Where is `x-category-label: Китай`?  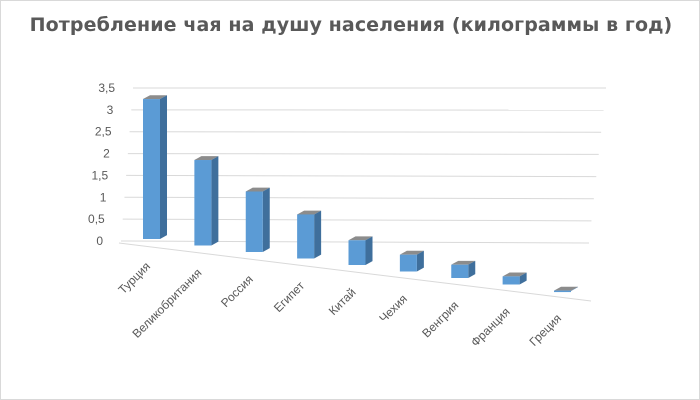 x-category-label: Китай is located at coordinates (342, 301).